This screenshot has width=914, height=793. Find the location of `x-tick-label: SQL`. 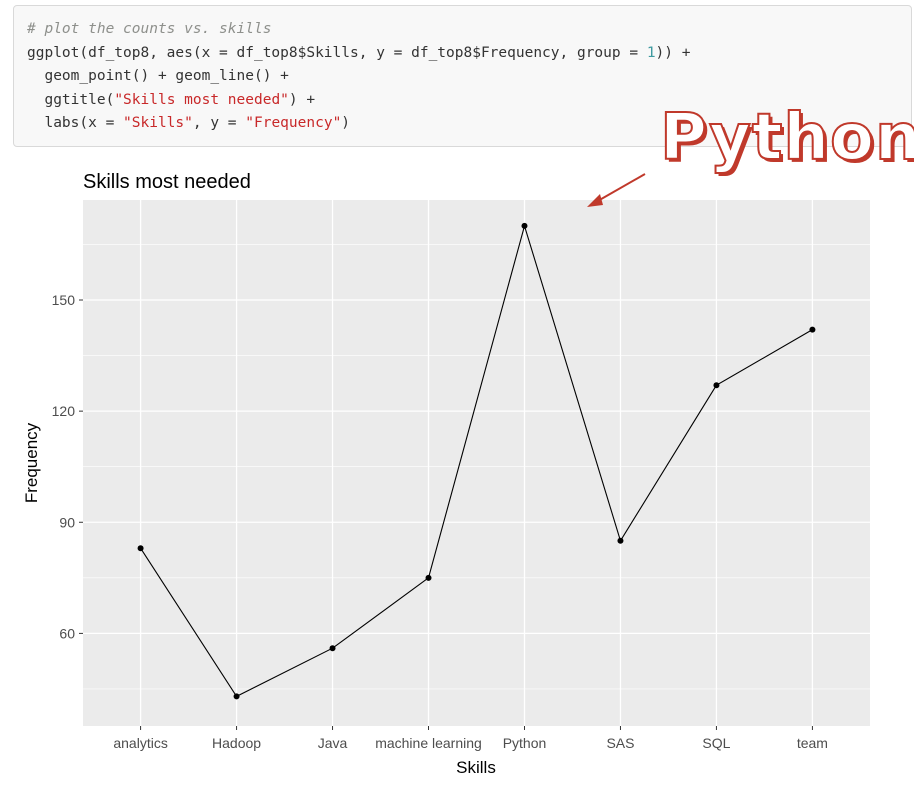

x-tick-label: SQL is located at coordinates (716, 743).